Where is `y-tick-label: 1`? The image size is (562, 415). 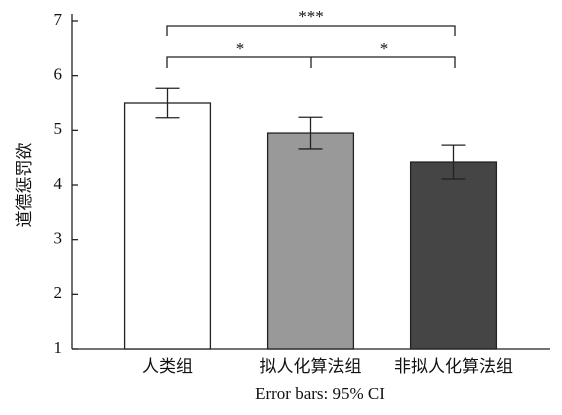 y-tick-label: 1 is located at coordinates (58, 347).